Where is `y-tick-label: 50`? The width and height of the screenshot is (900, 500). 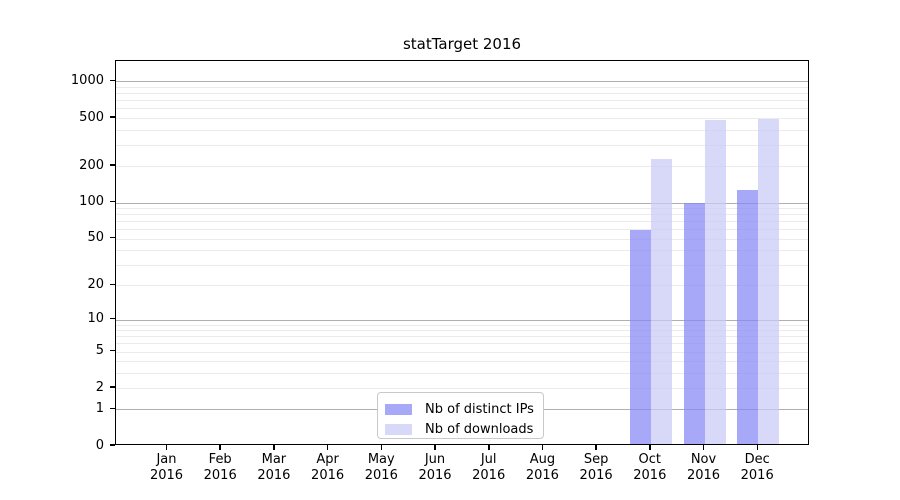
y-tick-label: 50 is located at coordinates (95, 237).